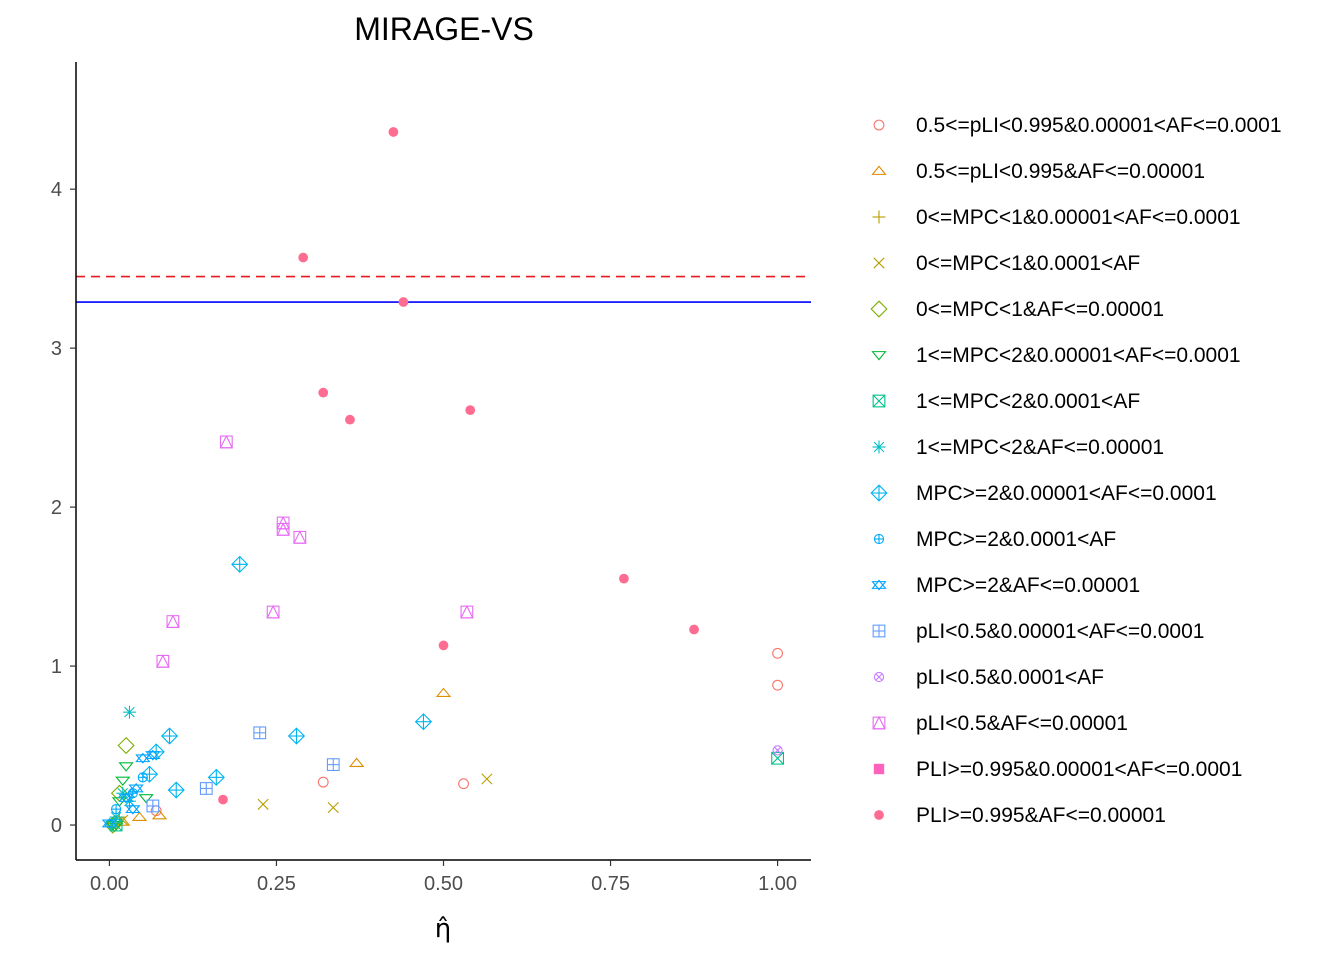 This screenshot has height=960, width=1344. What do you see at coordinates (1016, 539) in the screenshot?
I see `legend-label: MPC>=2&0.0001<AF` at bounding box center [1016, 539].